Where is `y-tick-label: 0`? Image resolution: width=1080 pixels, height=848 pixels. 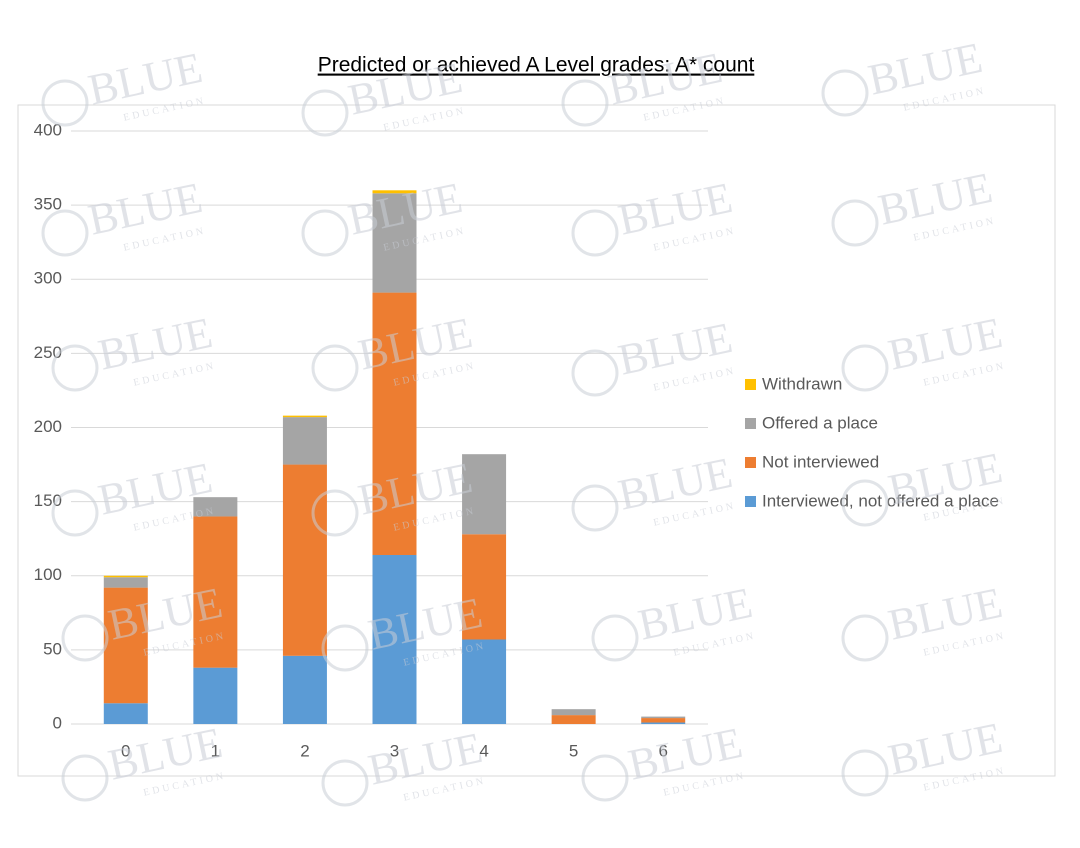 y-tick-label: 0 is located at coordinates (57, 722).